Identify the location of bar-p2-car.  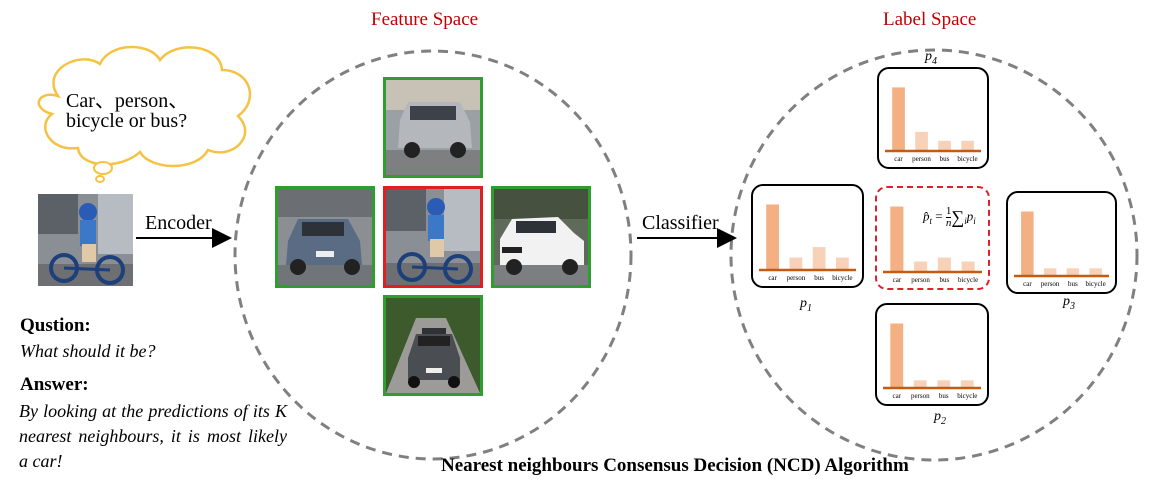
(897, 355).